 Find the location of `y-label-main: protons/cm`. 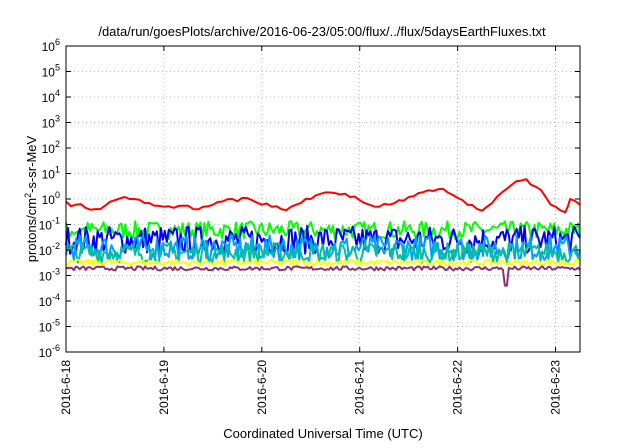

y-label-main: protons/cm is located at coordinates (31, 230).